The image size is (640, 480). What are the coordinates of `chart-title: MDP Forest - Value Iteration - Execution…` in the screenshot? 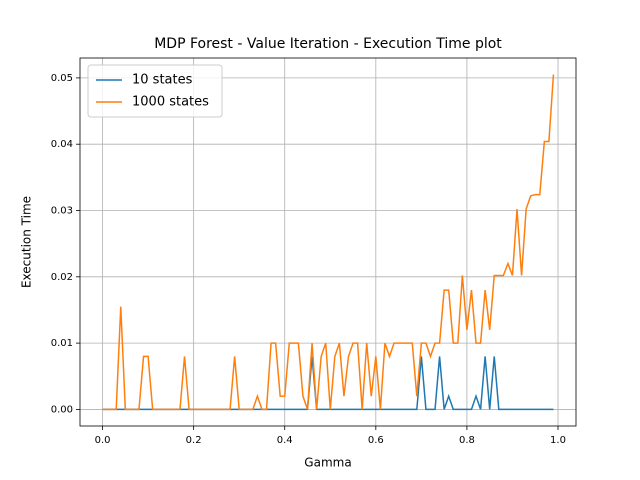 It's located at (328, 44).